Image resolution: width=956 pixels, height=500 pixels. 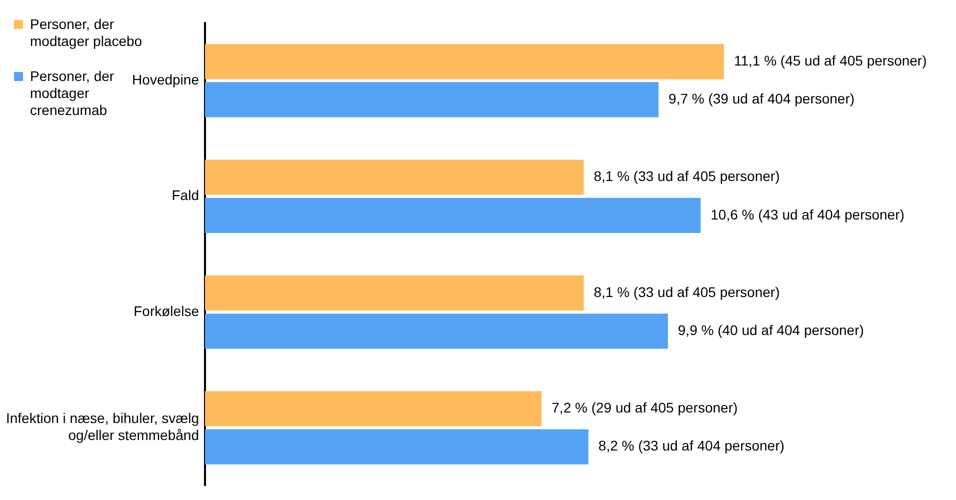 I want to click on data-label: 8,2 % (33 ud af 404 personer), so click(x=691, y=446).